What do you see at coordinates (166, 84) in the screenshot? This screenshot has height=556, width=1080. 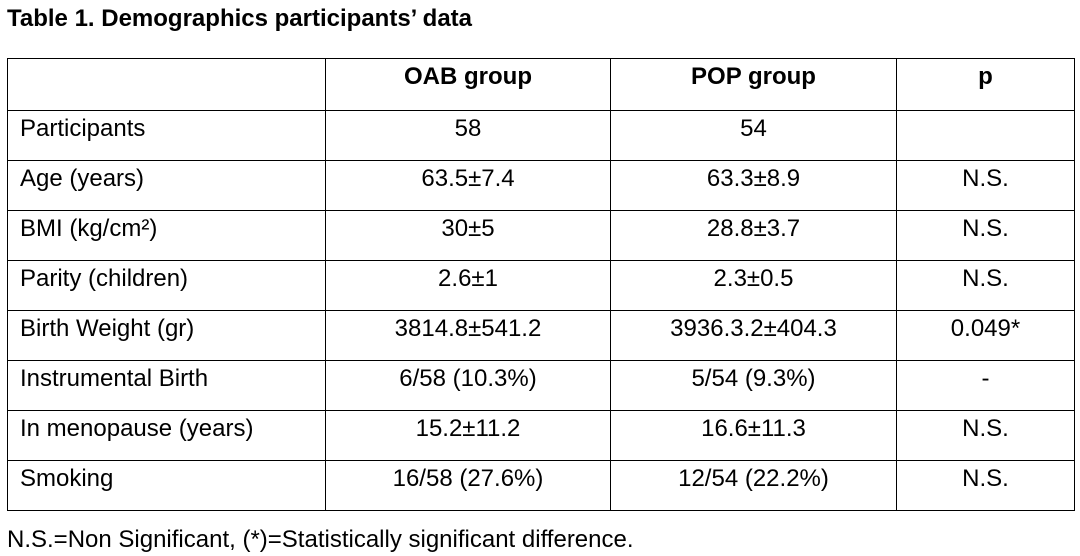 I see `header-empty` at bounding box center [166, 84].